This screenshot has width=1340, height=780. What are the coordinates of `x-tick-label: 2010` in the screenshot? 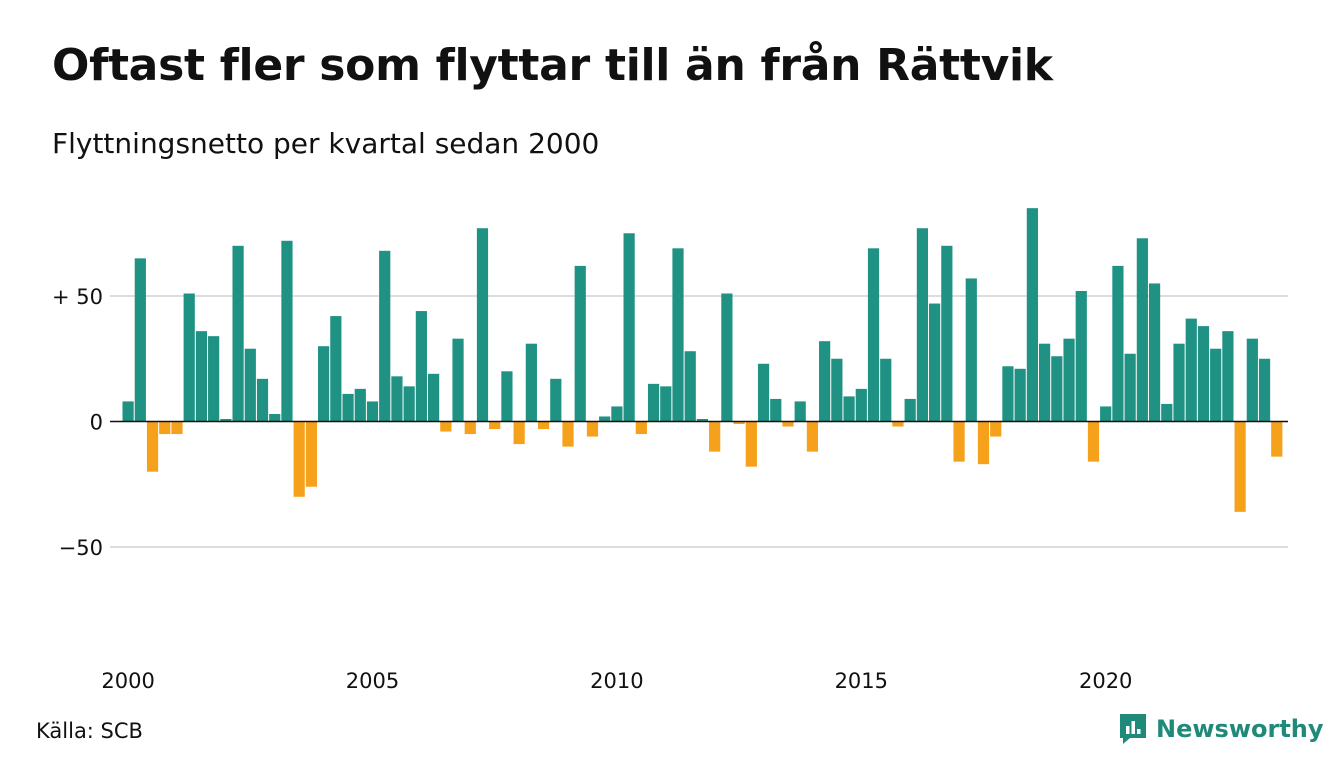 It's located at (616, 681).